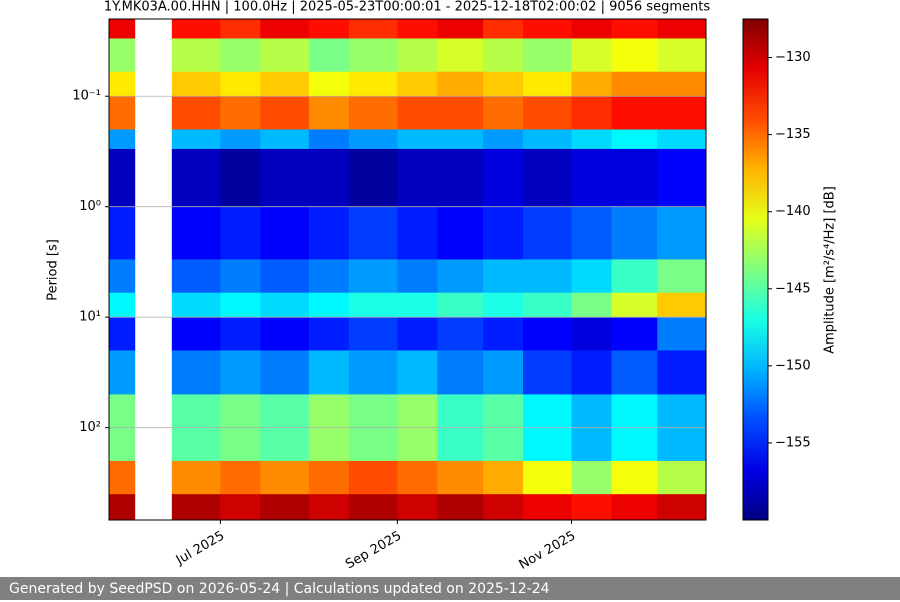  I want to click on colorbar-tick-label: −135, so click(793, 134).